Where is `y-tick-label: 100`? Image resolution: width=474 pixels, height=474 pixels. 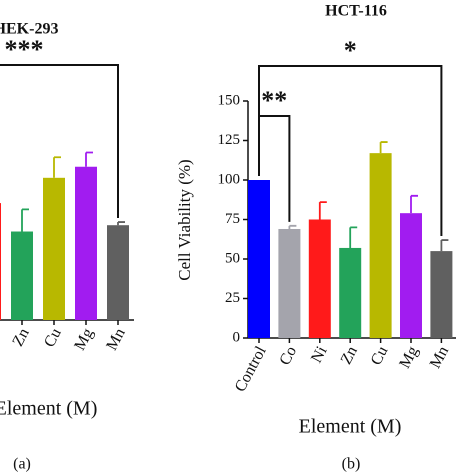 y-tick-label: 100 is located at coordinates (229, 179).